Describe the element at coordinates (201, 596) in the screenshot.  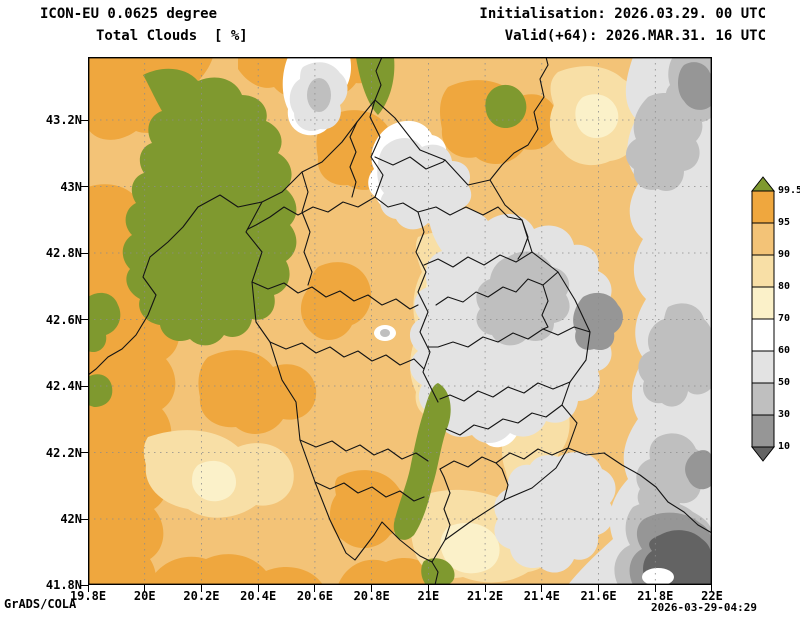
I see `lon-tick-label: 20.2E` at that location.